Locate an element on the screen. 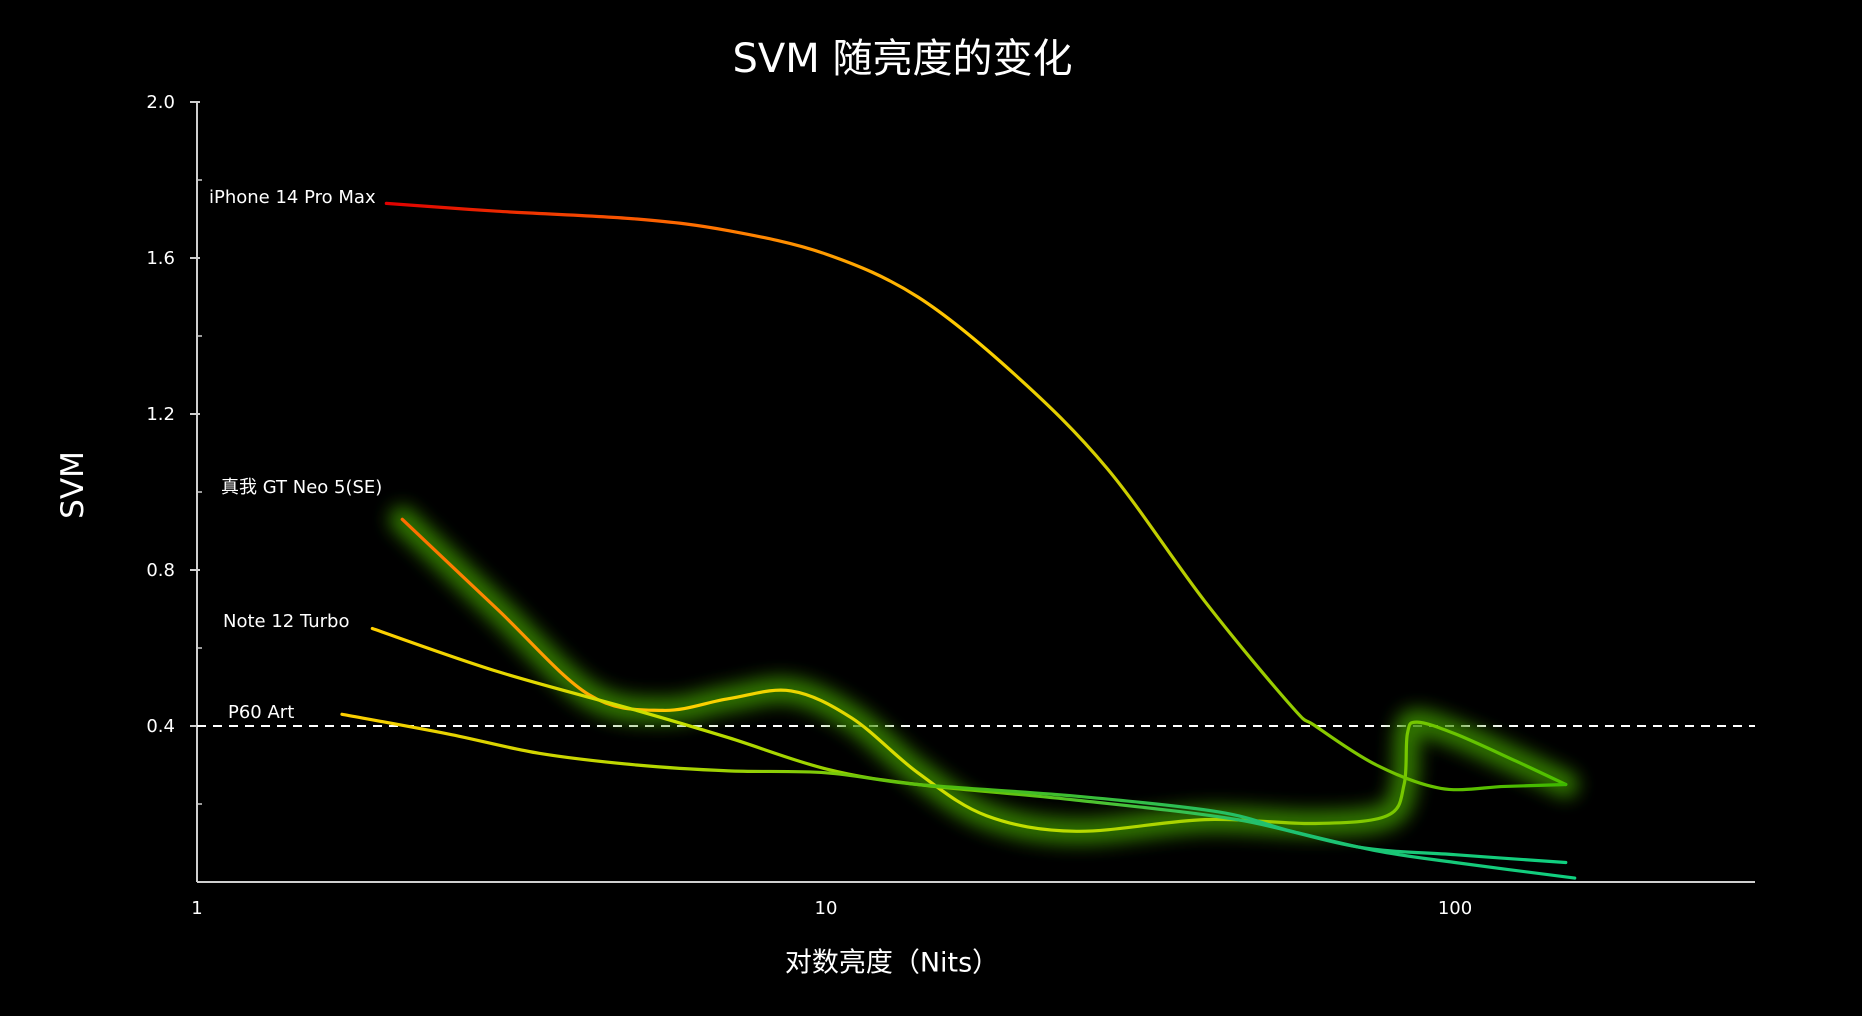 The image size is (1862, 1016). x-tick-label: 100 is located at coordinates (1455, 908).